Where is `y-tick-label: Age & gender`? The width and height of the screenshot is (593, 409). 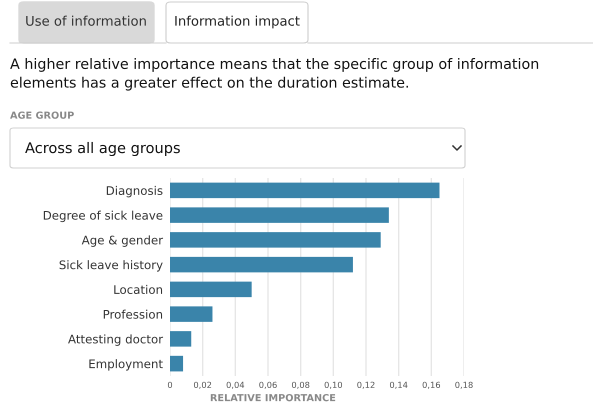 y-tick-label: Age & gender is located at coordinates (123, 241).